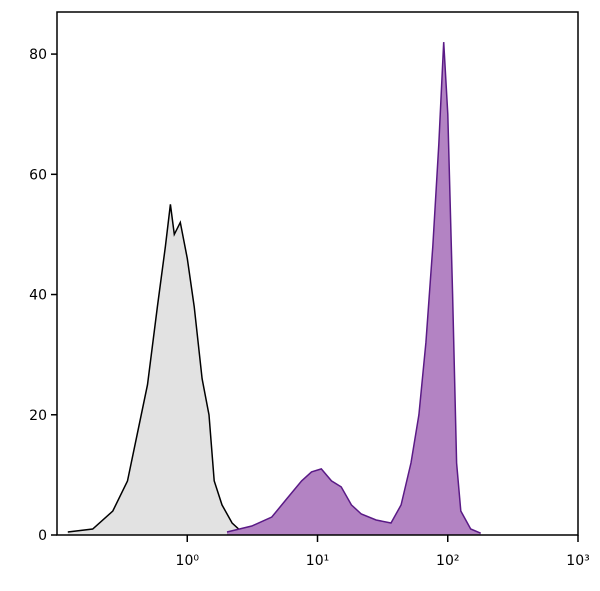  What do you see at coordinates (188, 561) in the screenshot?
I see `x-tick-label: 10⁰` at bounding box center [188, 561].